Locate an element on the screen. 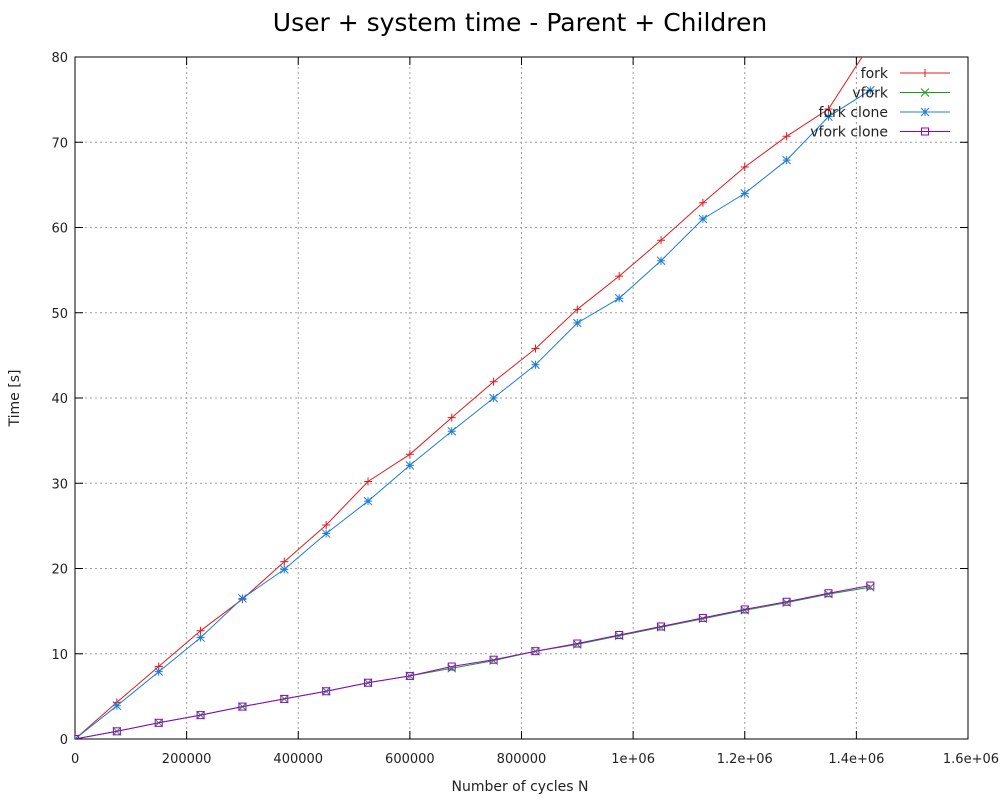  legend-label: vfork clone is located at coordinates (849, 133).